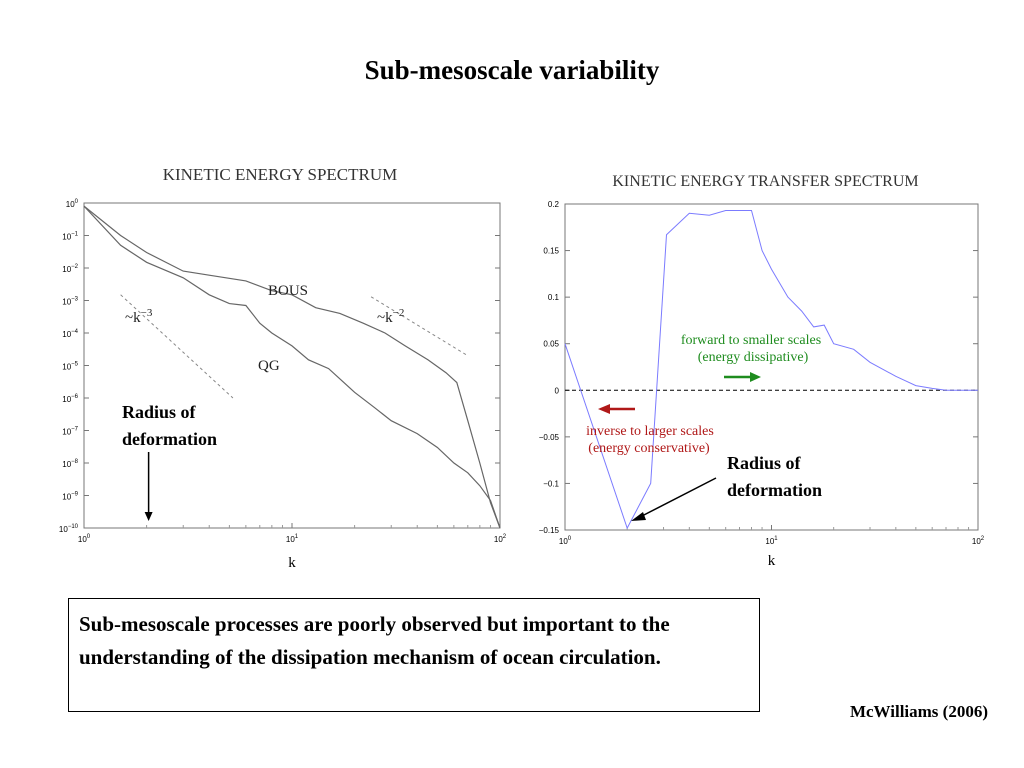 The height and width of the screenshot is (768, 1024). What do you see at coordinates (649, 448) in the screenshot?
I see `inverse-label-line2: (energy conservative)` at bounding box center [649, 448].